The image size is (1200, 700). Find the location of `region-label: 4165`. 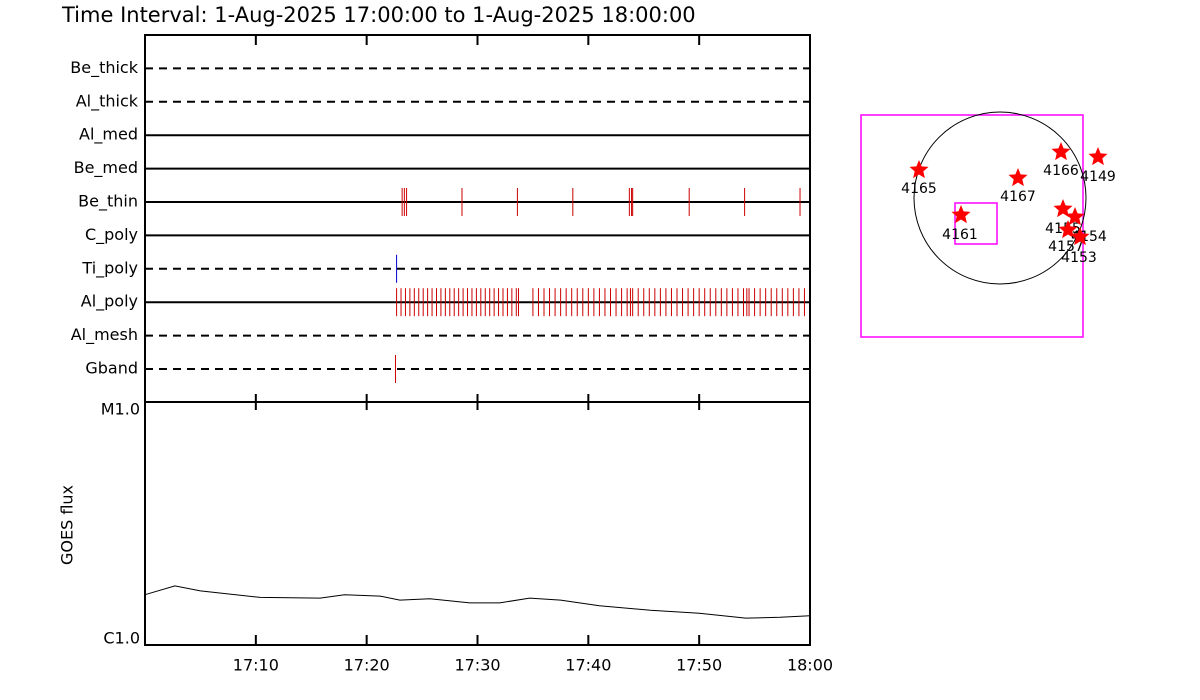

region-label: 4165 is located at coordinates (919, 189).